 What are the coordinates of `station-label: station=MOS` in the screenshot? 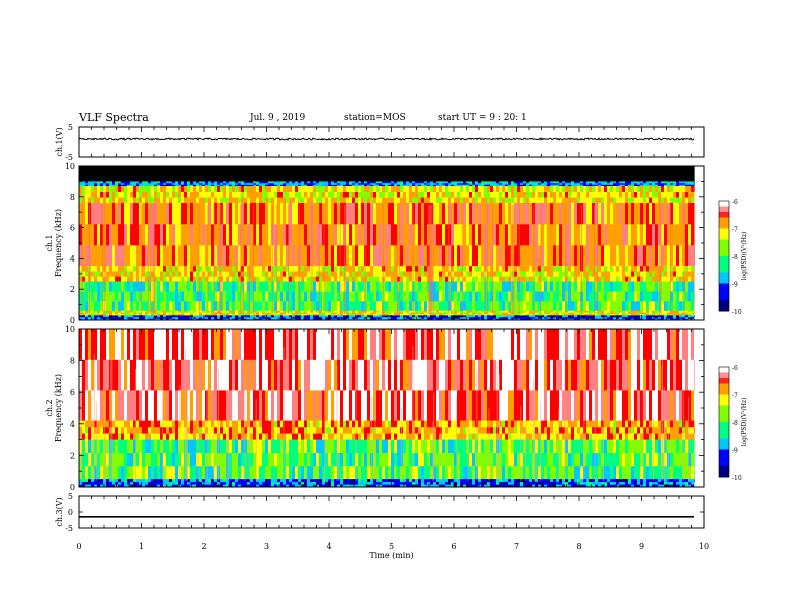 It's located at (375, 118).